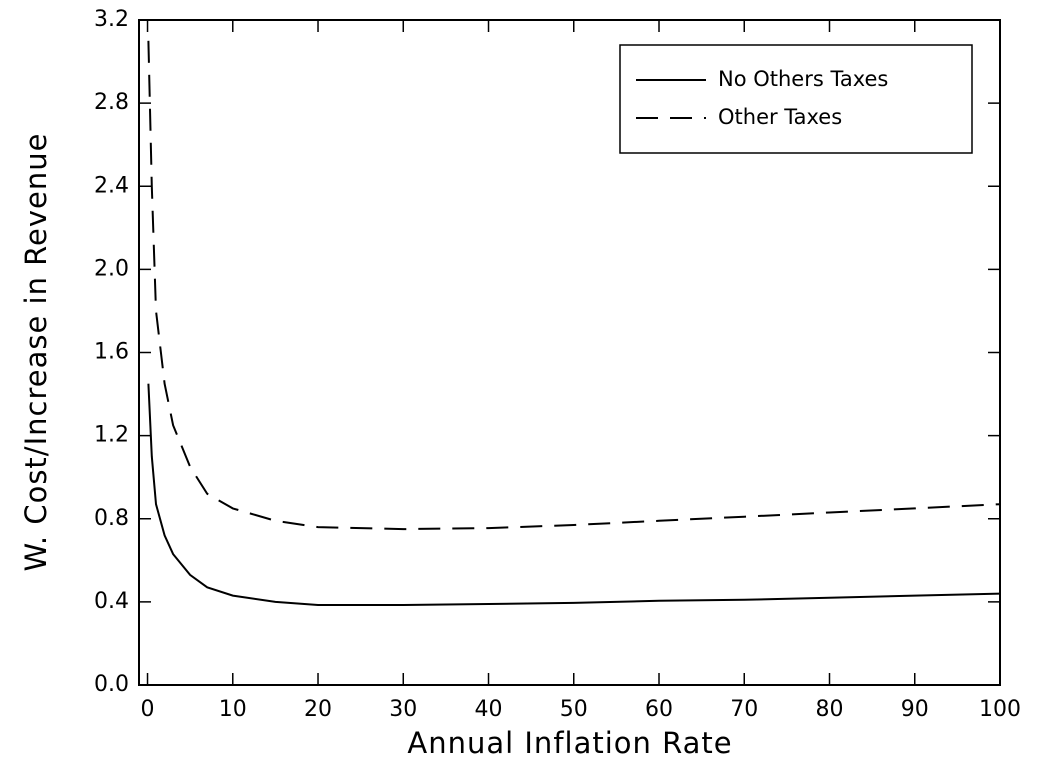  Describe the element at coordinates (111, 684) in the screenshot. I see `y-tick-label: 0.0` at that location.